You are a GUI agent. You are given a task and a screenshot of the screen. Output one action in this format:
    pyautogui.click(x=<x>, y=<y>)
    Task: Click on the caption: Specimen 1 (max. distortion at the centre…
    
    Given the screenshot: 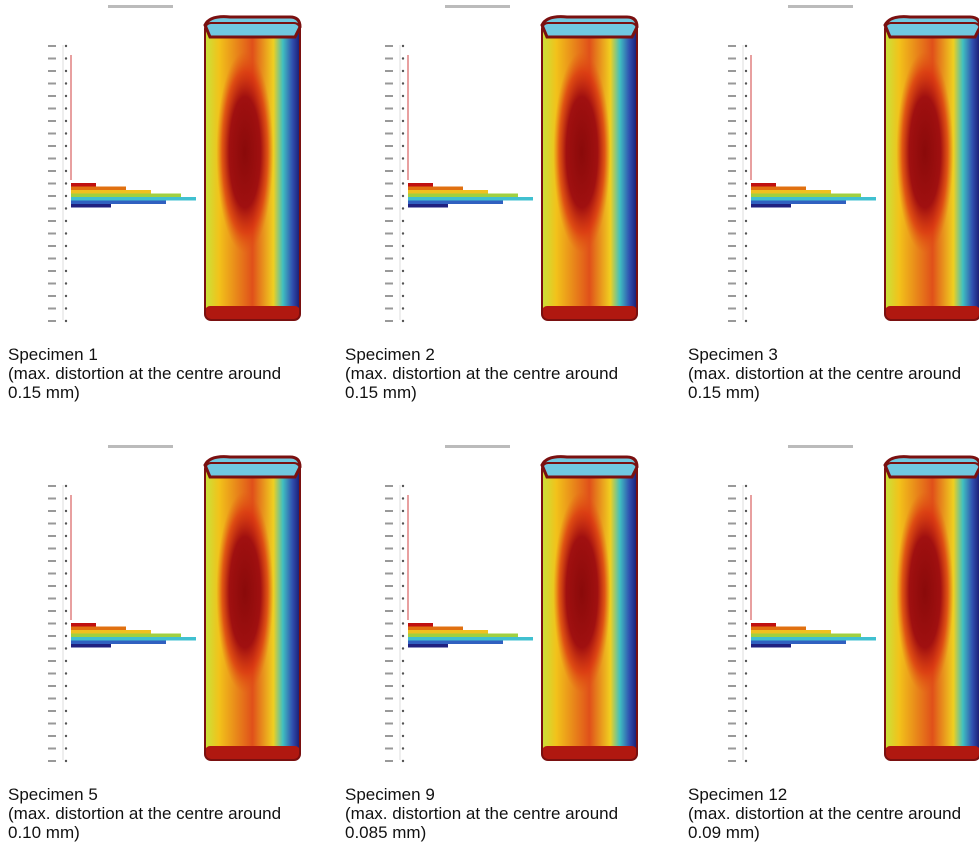 What is the action you would take?
    pyautogui.click(x=144, y=373)
    